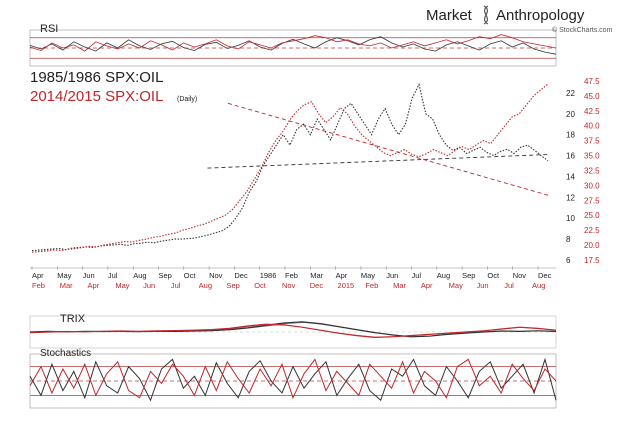 This screenshot has height=422, width=640. What do you see at coordinates (443, 275) in the screenshot?
I see `x-tick-top-16: Aug` at bounding box center [443, 275].